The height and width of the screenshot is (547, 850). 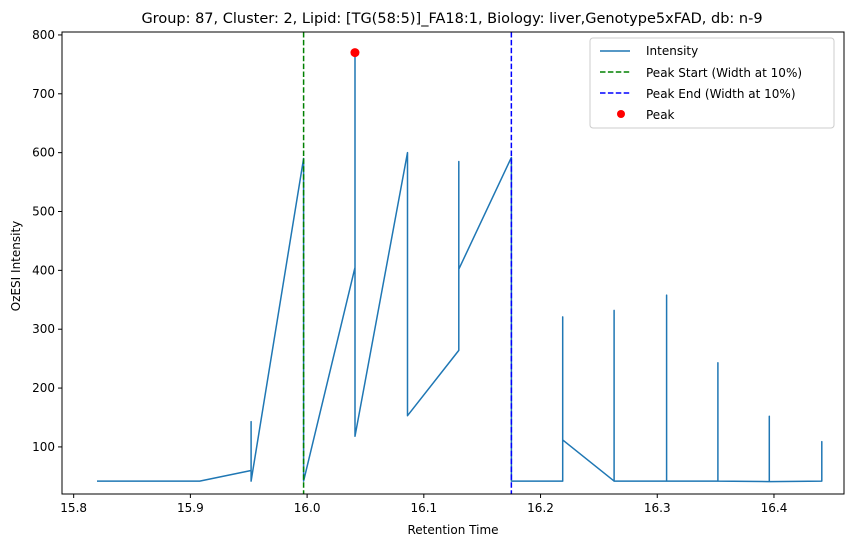 What do you see at coordinates (672, 51) in the screenshot?
I see `legend-label-intensity: Intensity` at bounding box center [672, 51].